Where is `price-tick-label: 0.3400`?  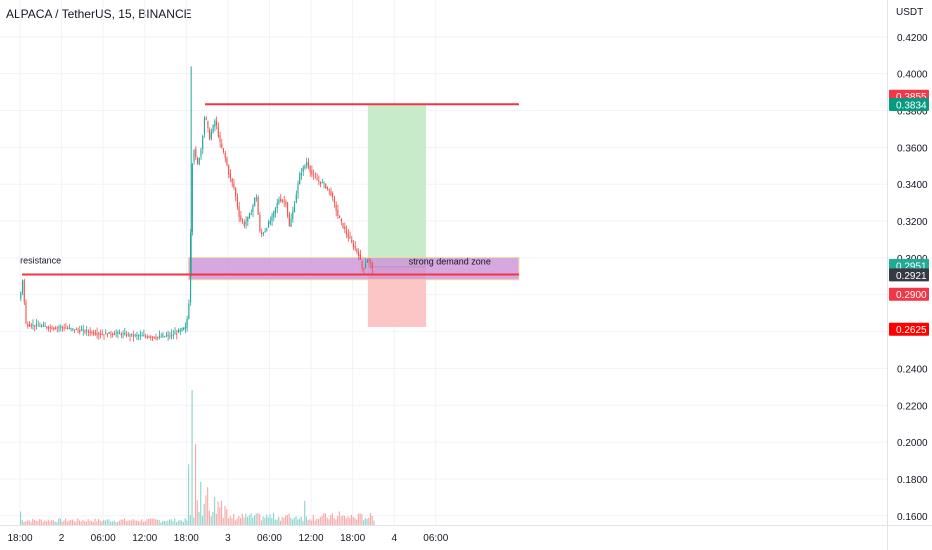 price-tick-label: 0.3400 is located at coordinates (912, 185).